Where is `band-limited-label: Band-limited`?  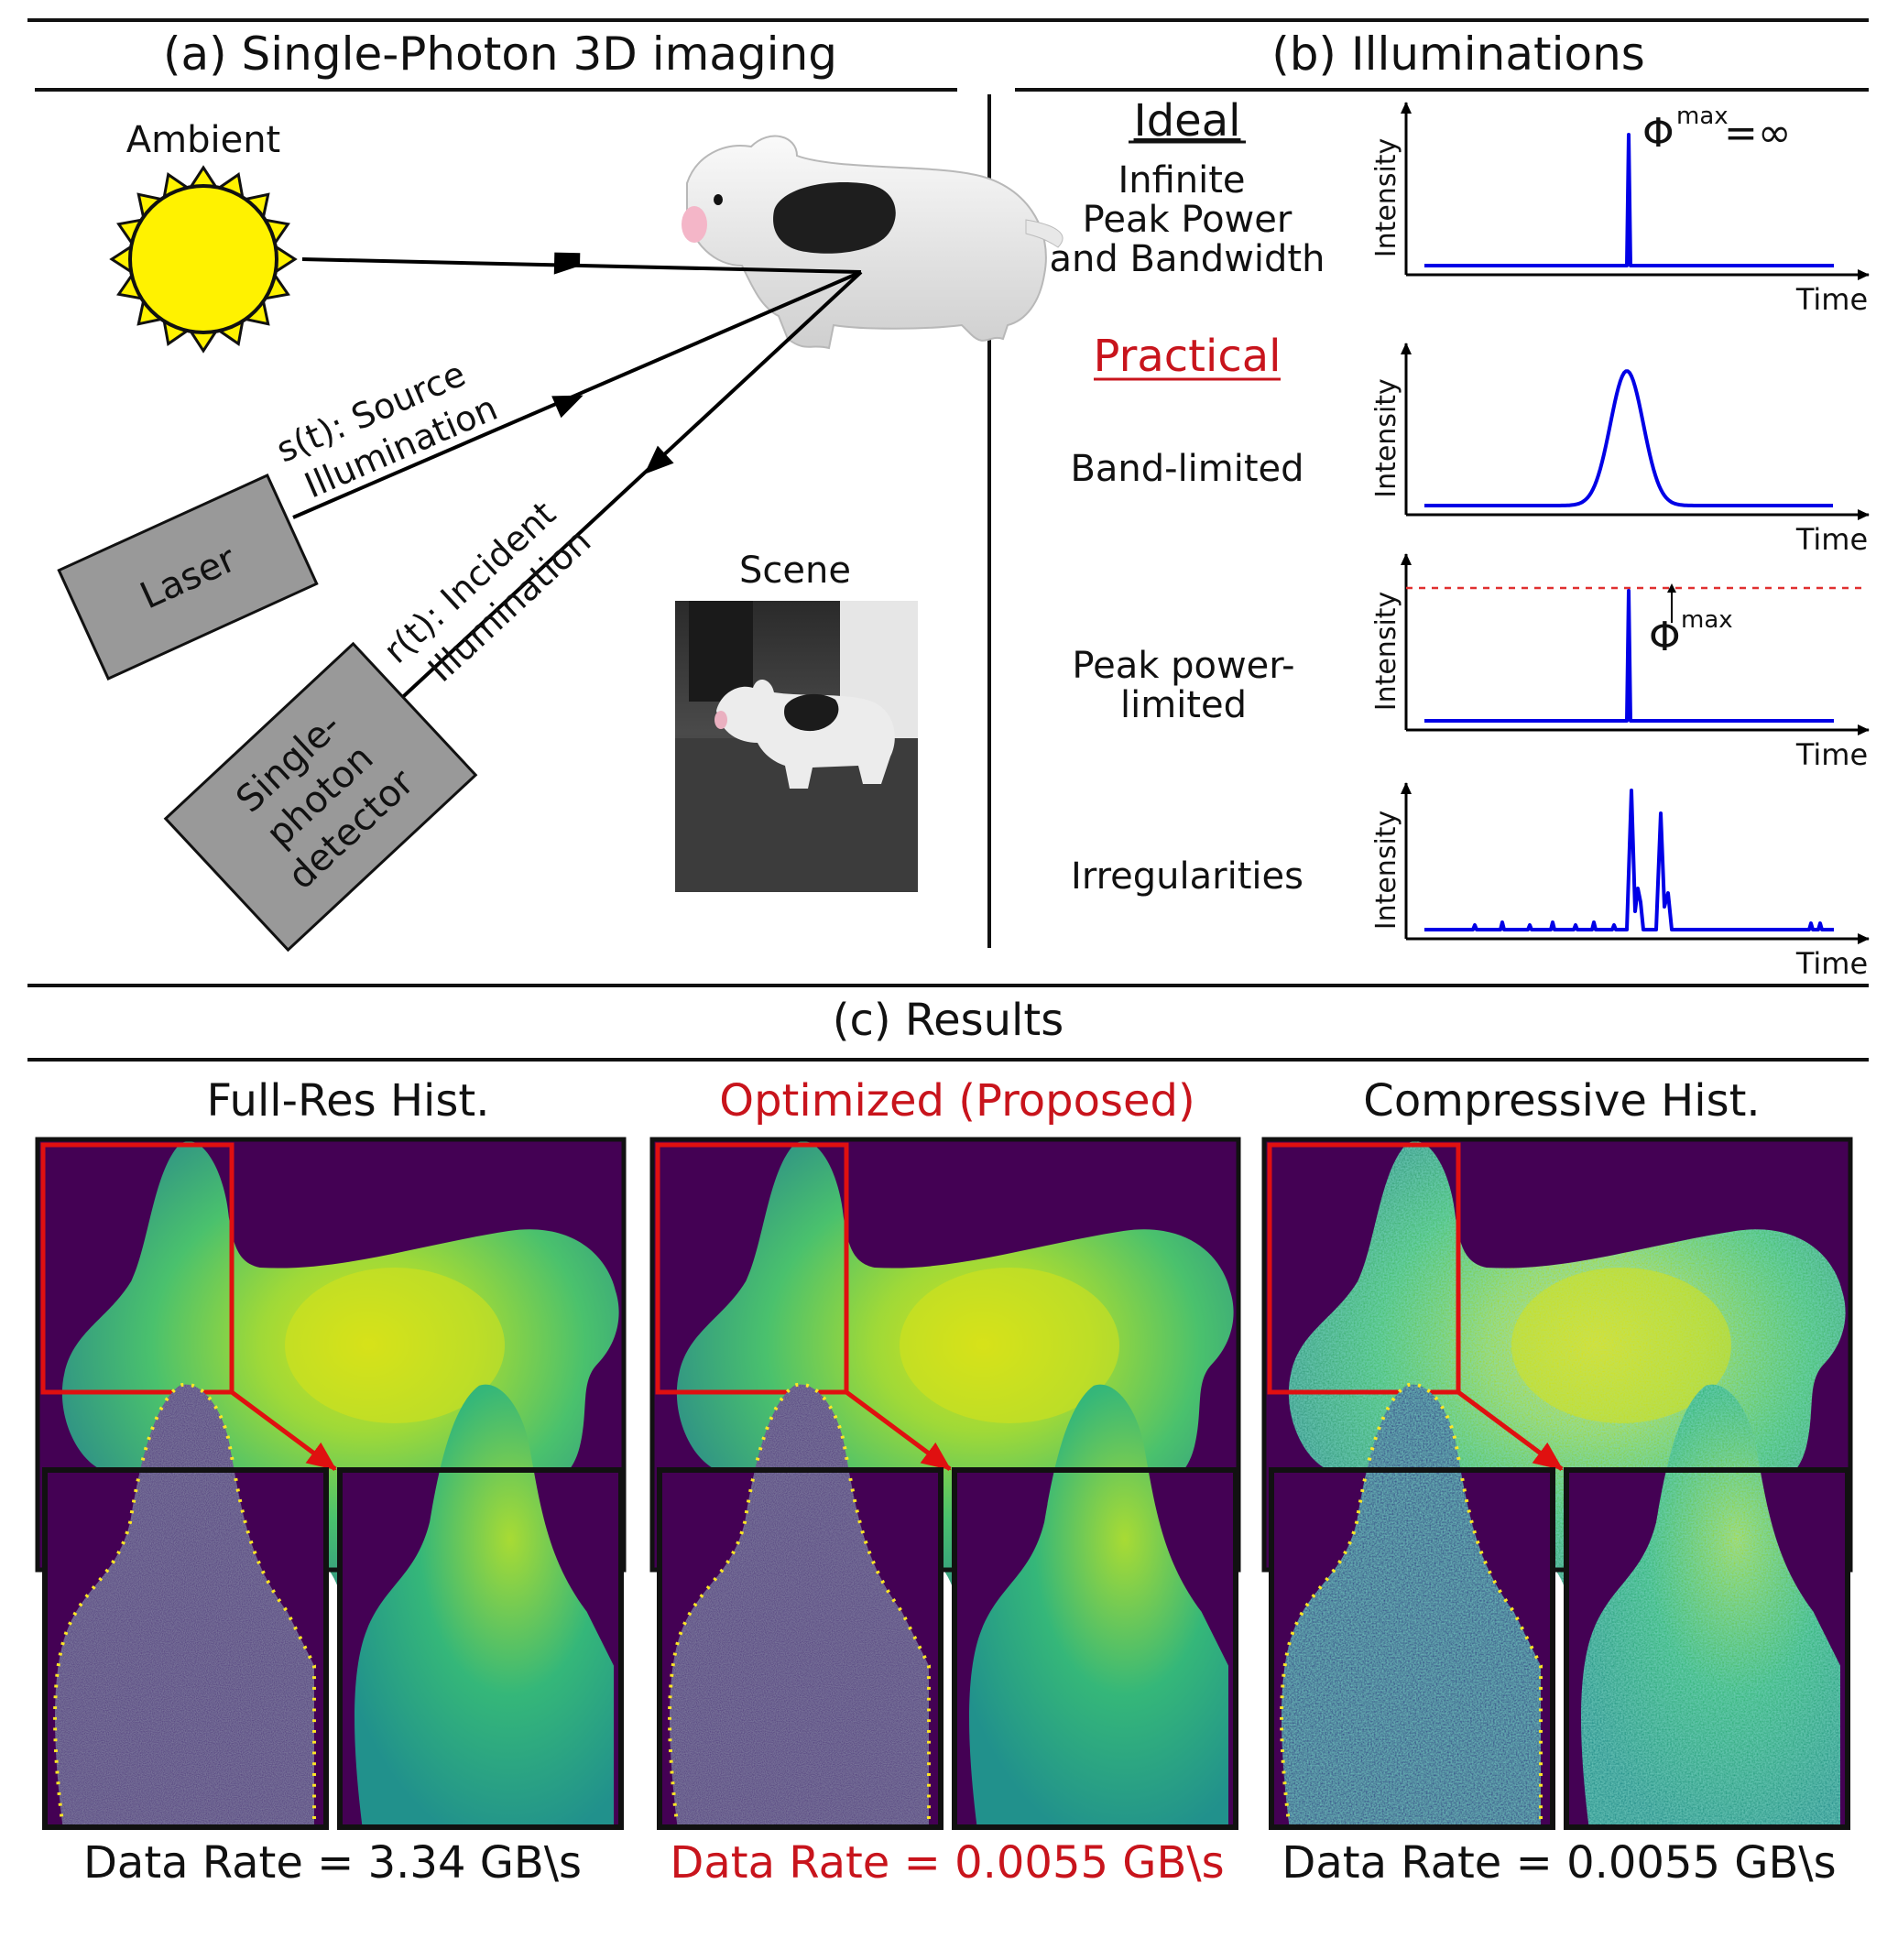
band-limited-label: Band-limited is located at coordinates (1186, 469).